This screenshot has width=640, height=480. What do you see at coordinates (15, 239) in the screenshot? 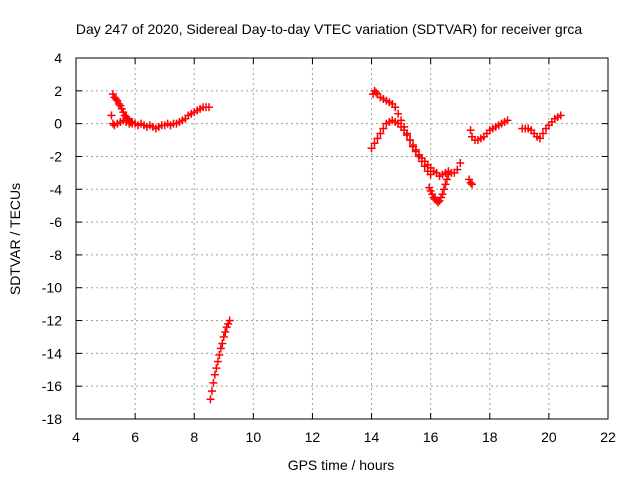
I see `y-axis-label: SDTVAR / TECUs` at bounding box center [15, 239].